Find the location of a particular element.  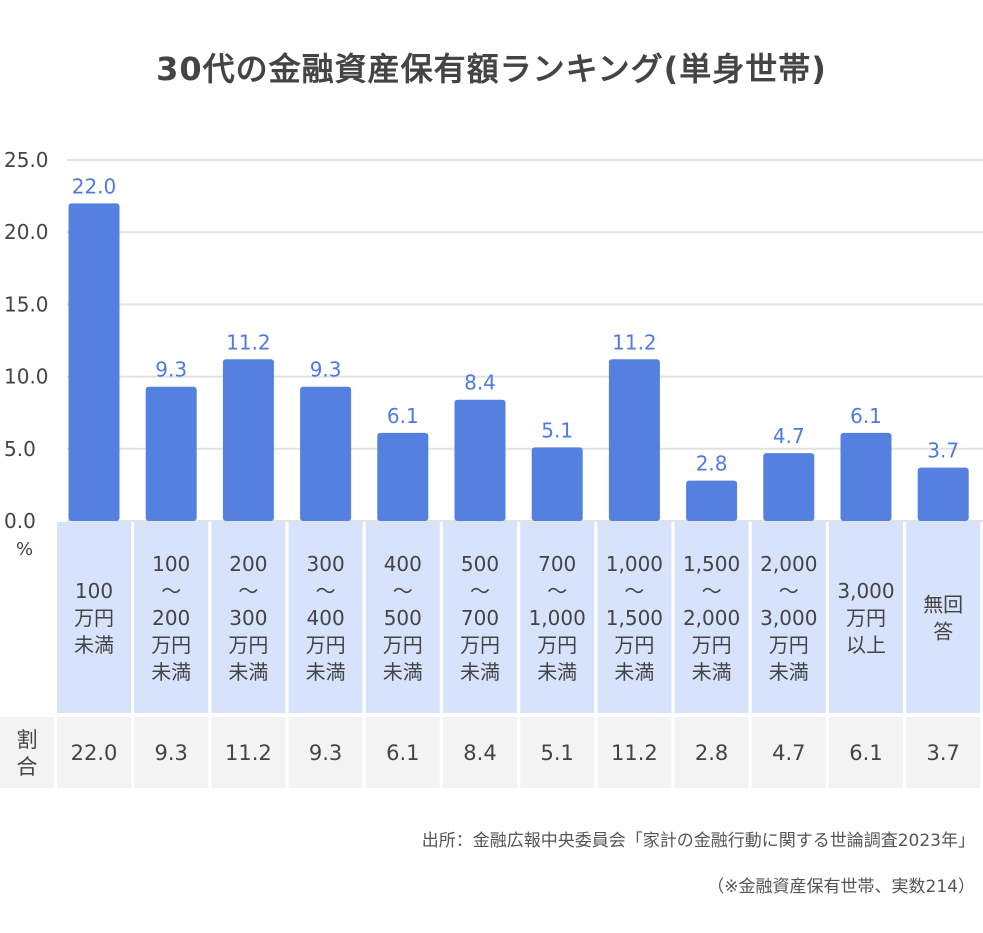

y-tick-label: 10.0 is located at coordinates (26, 377).